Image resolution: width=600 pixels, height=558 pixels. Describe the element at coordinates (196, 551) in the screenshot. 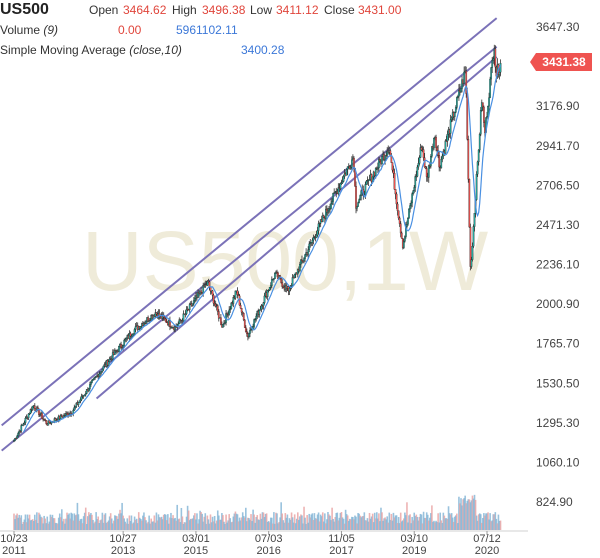

I see `x-tick-year: 2015` at that location.